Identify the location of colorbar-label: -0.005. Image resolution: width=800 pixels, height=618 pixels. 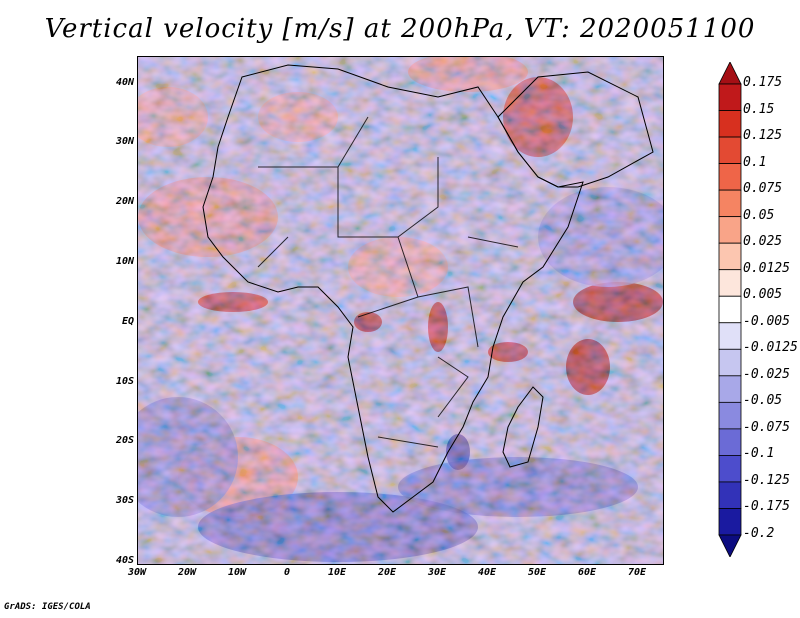
(766, 321).